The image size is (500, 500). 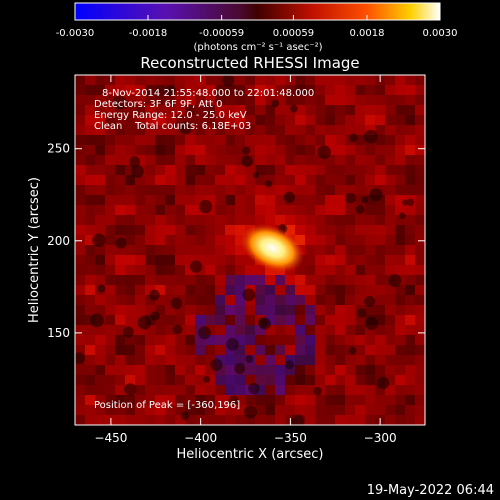 What do you see at coordinates (200, 438) in the screenshot?
I see `x-tick-label: −400` at bounding box center [200, 438].